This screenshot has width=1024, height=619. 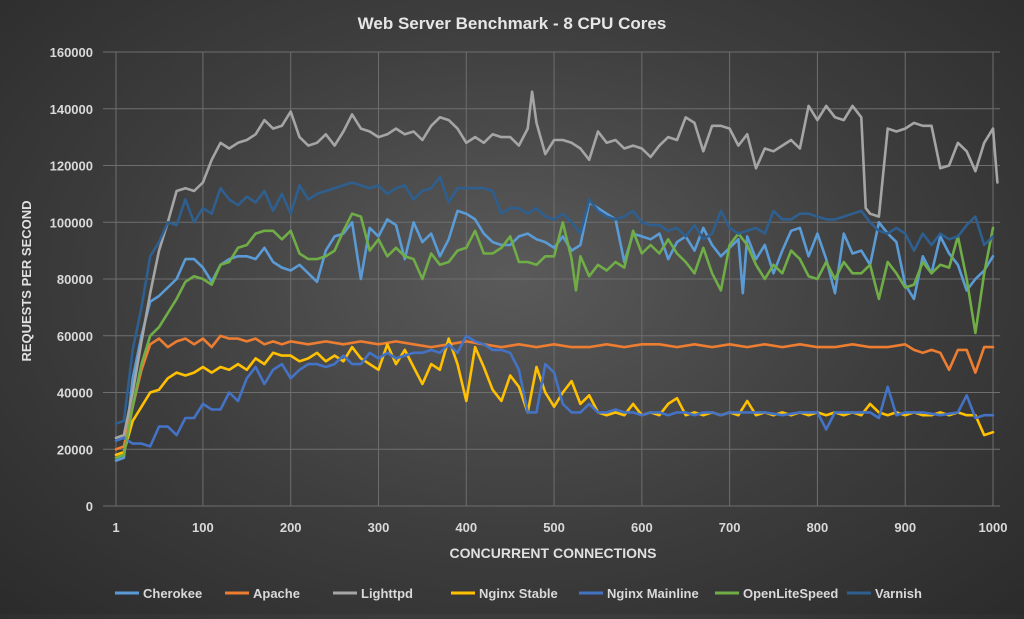 What do you see at coordinates (898, 593) in the screenshot?
I see `legend-label: Varnish` at bounding box center [898, 593].